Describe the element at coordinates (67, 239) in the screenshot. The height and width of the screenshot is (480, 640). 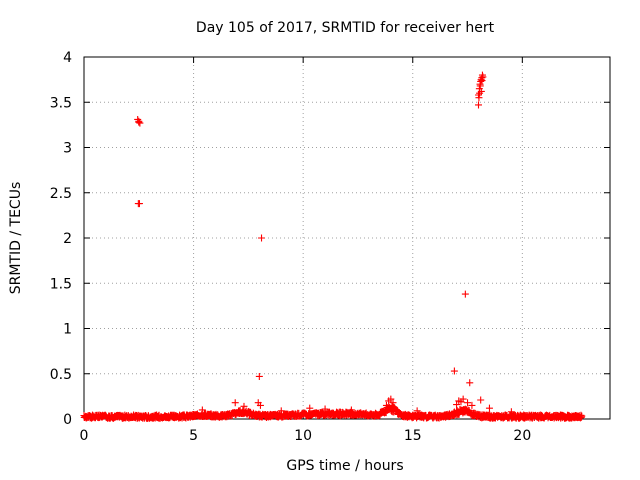
I see `y-tick-label: 2` at that location.